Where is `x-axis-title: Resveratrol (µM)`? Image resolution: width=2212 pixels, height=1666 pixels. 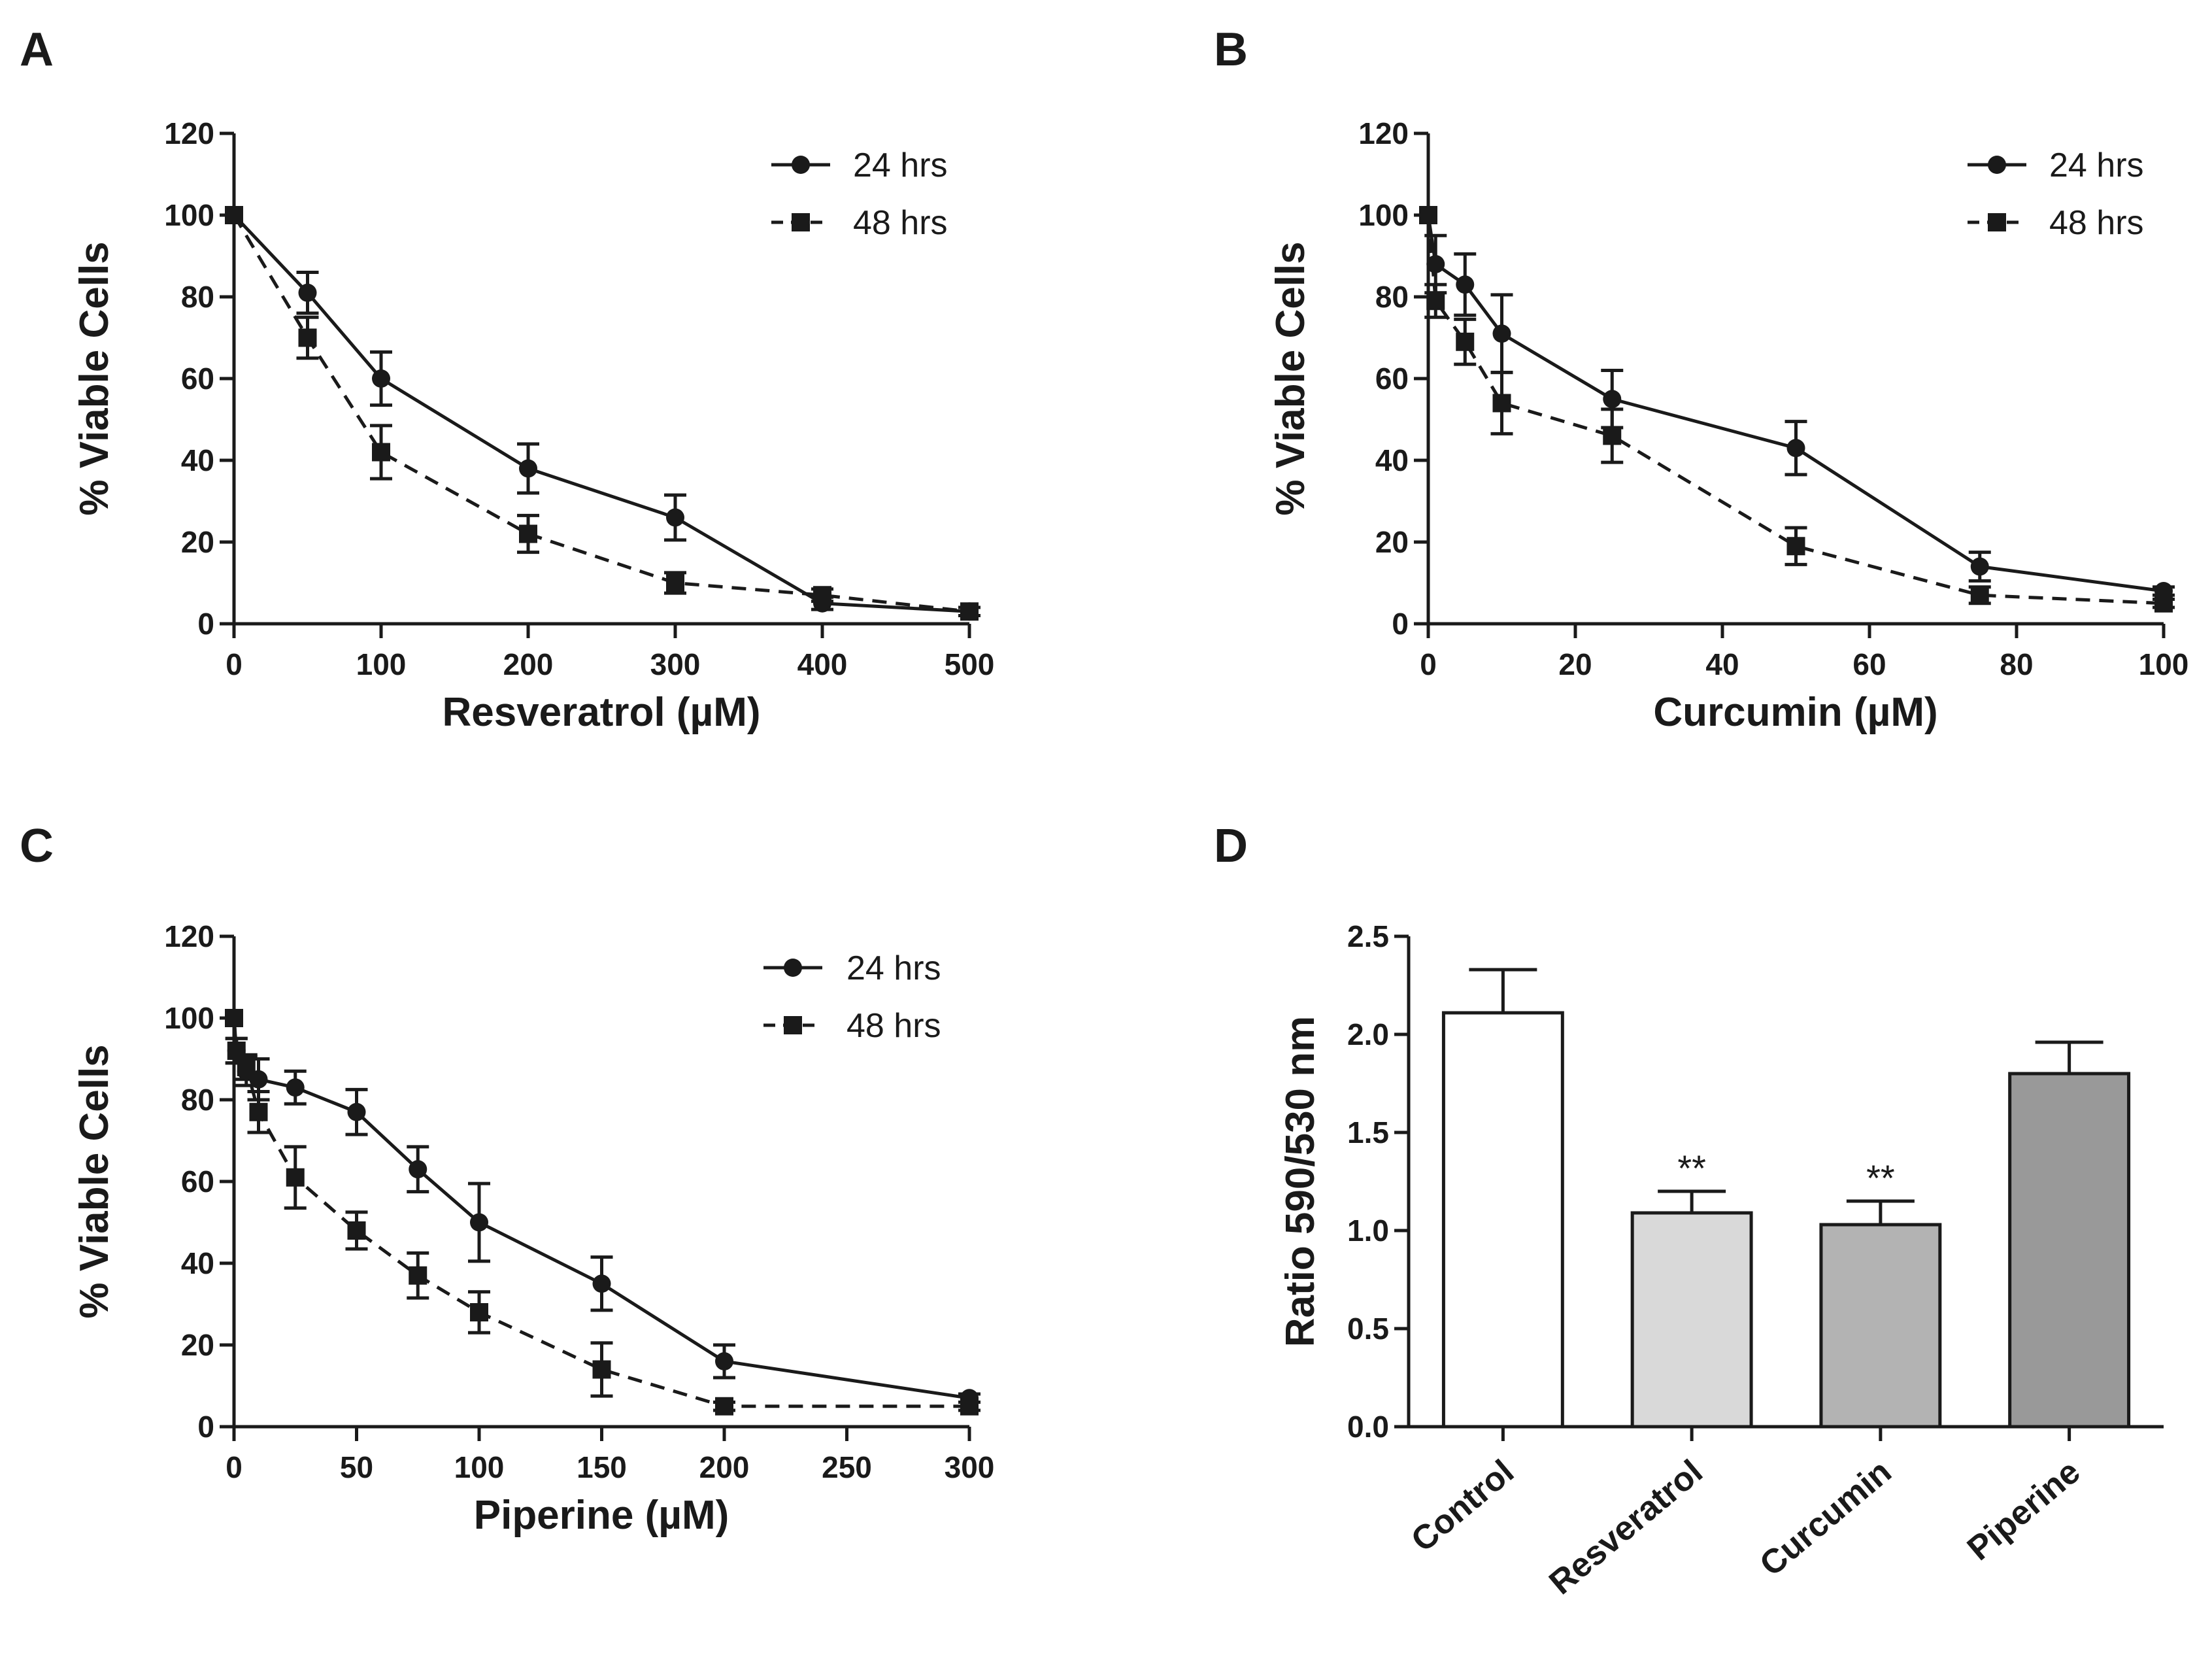
x-axis-title: Resveratrol (µM) is located at coordinates (601, 712).